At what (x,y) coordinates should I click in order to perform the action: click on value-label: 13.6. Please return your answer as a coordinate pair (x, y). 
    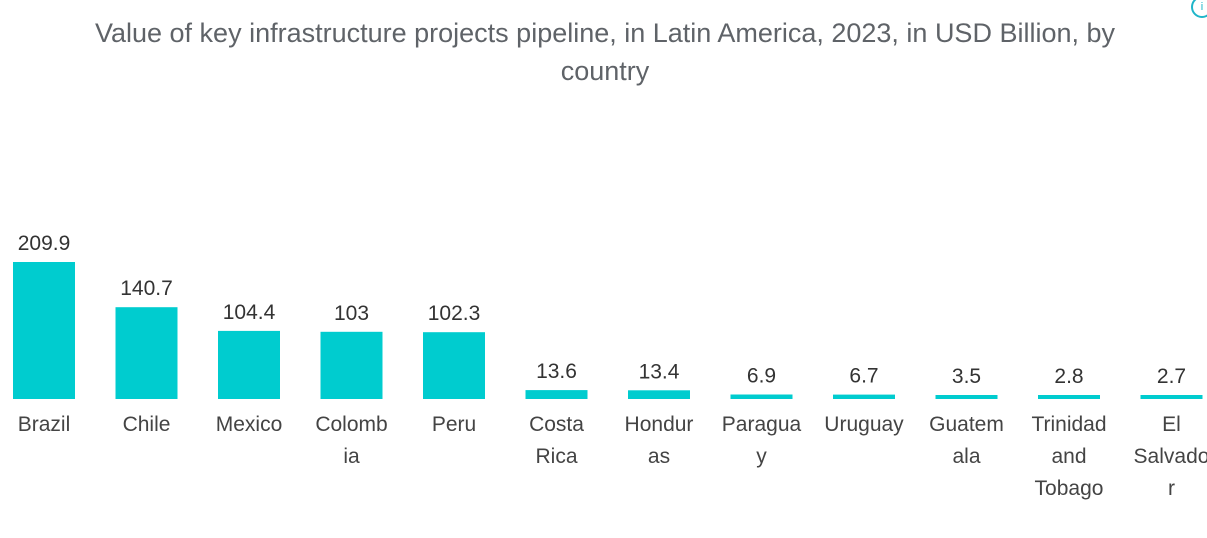
    Looking at the image, I should click on (556, 371).